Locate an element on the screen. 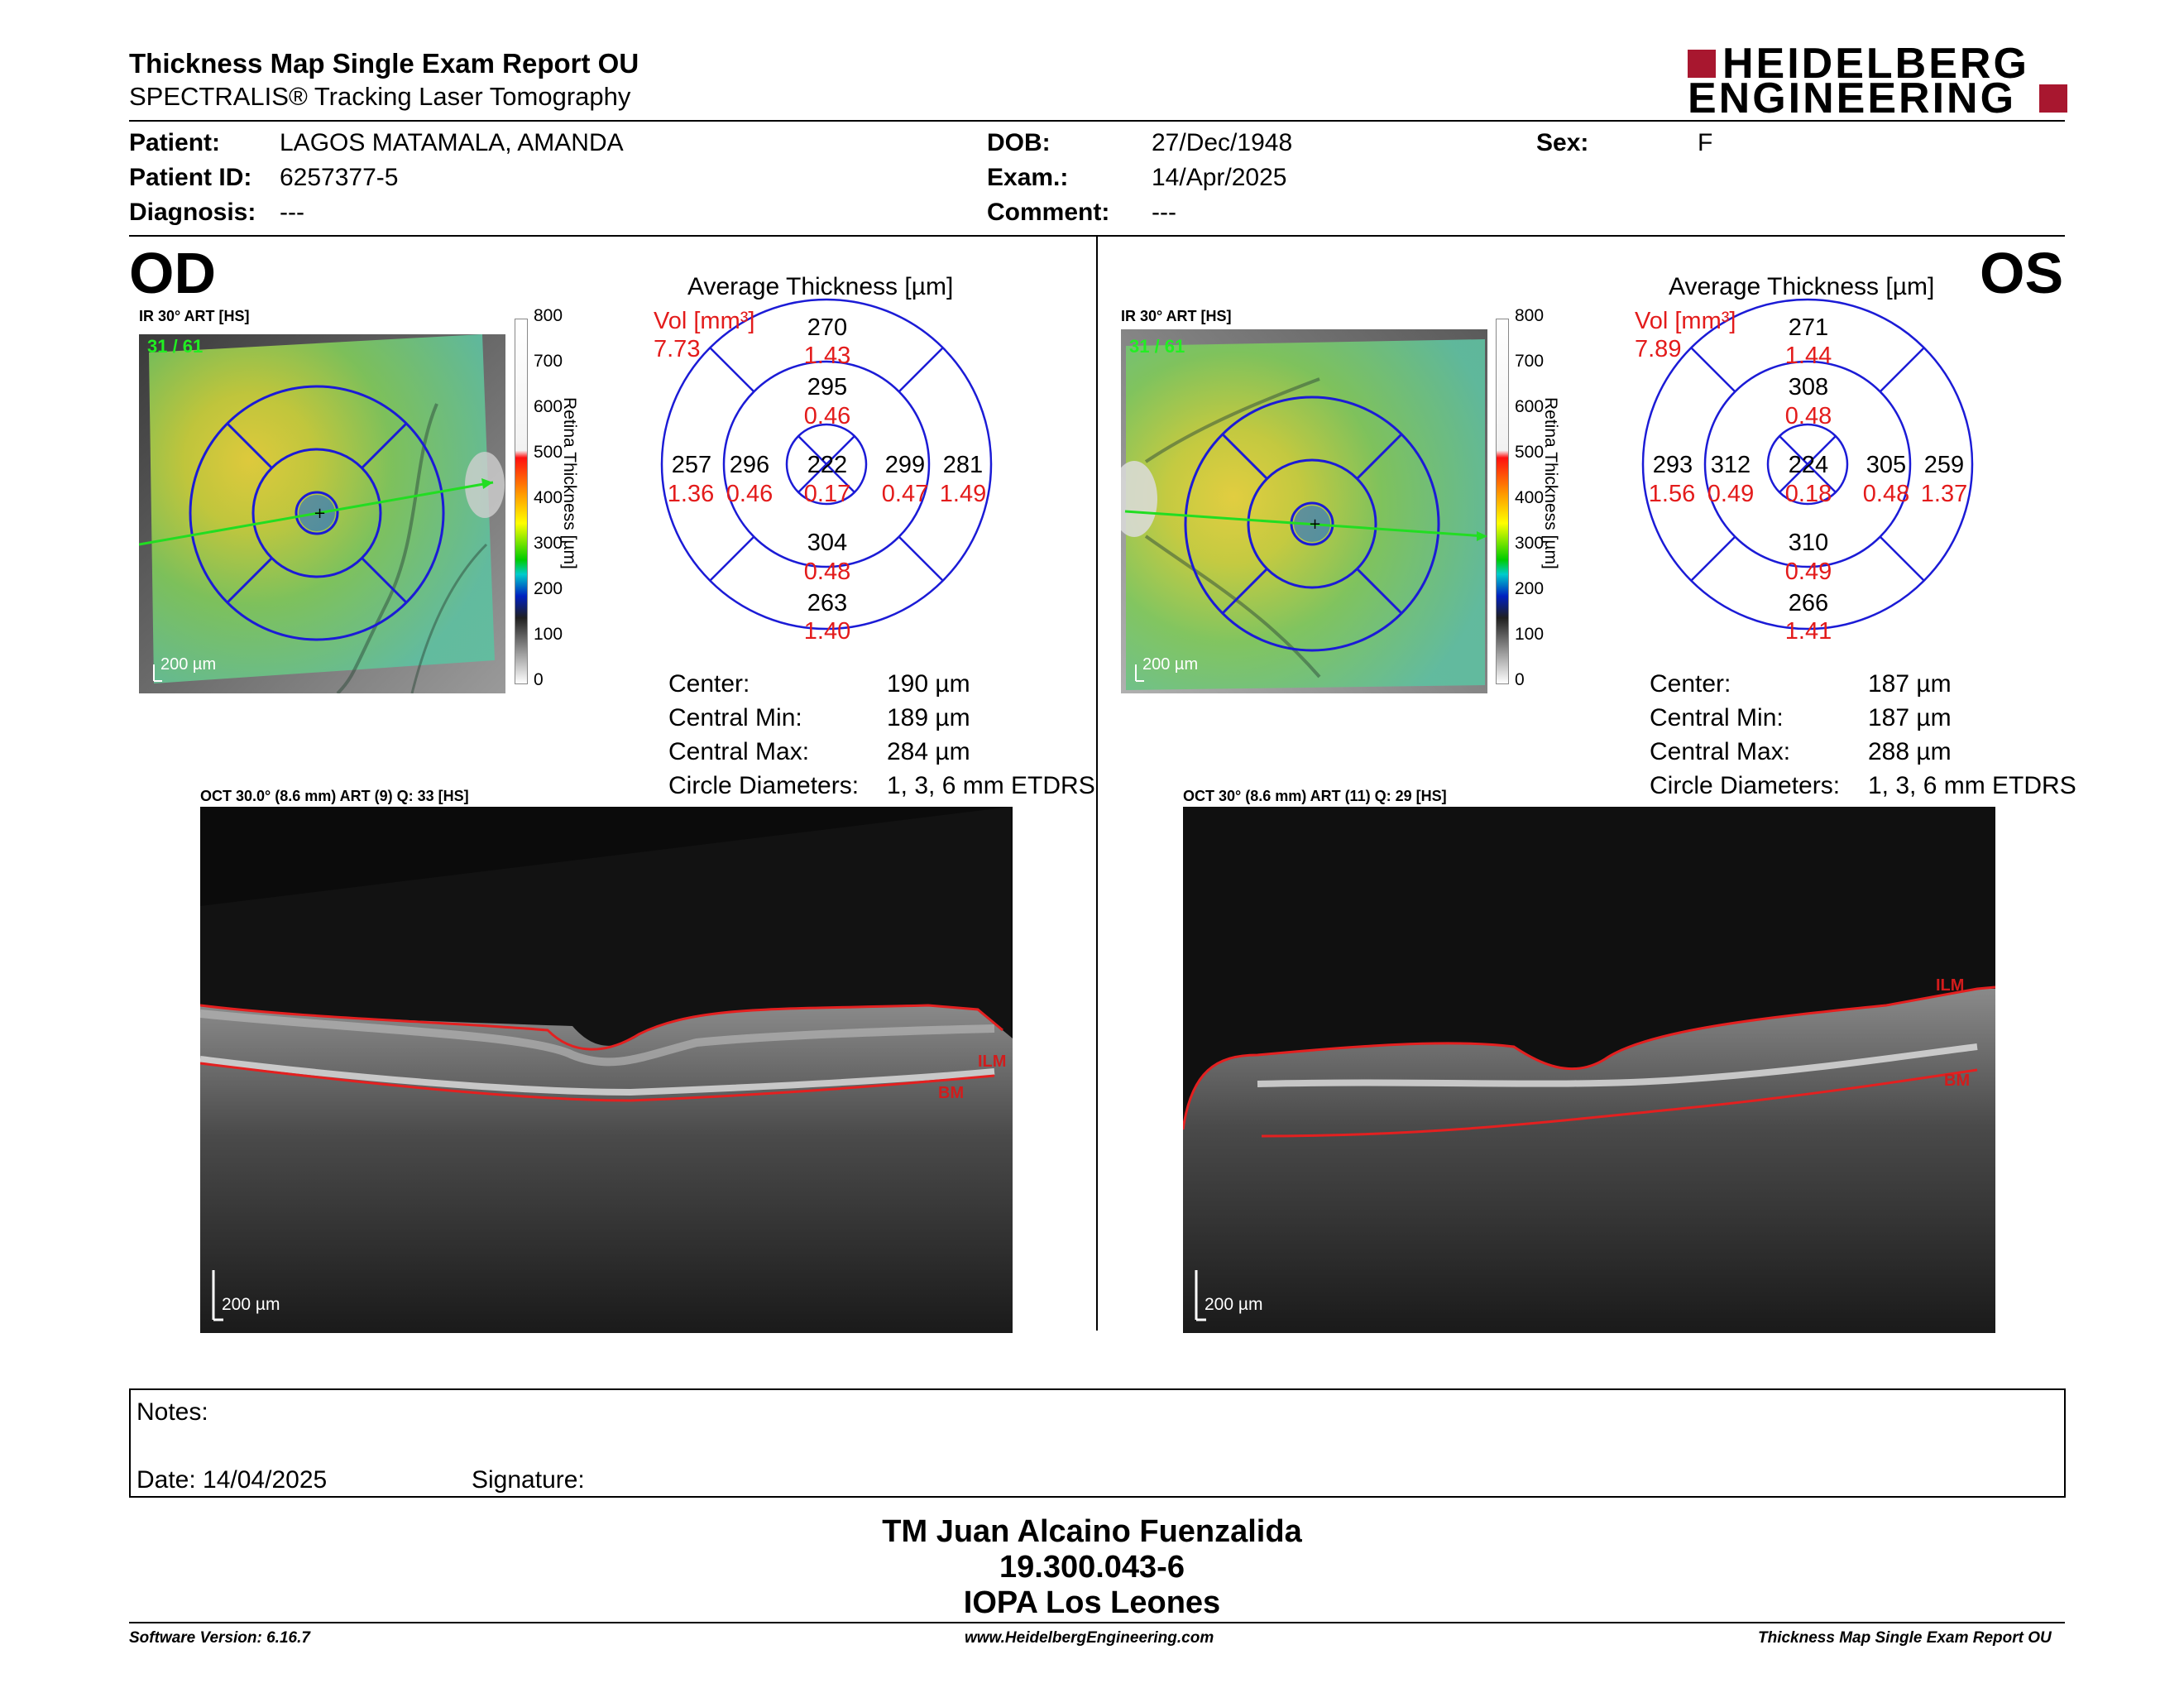 The height and width of the screenshot is (1688, 2184). notes-date: Date: 14/04/2025 is located at coordinates (232, 1480).